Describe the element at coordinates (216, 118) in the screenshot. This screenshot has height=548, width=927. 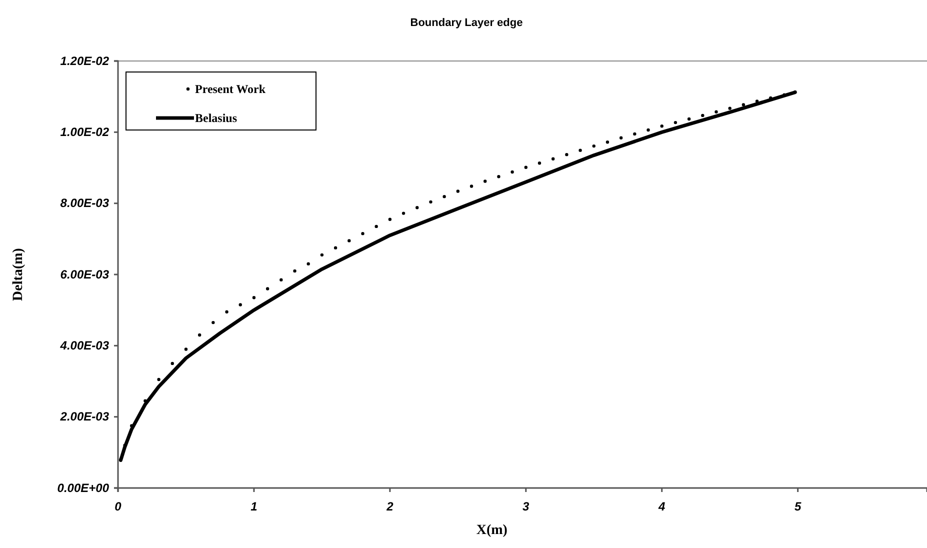
I see `legend-label: Belasius` at that location.